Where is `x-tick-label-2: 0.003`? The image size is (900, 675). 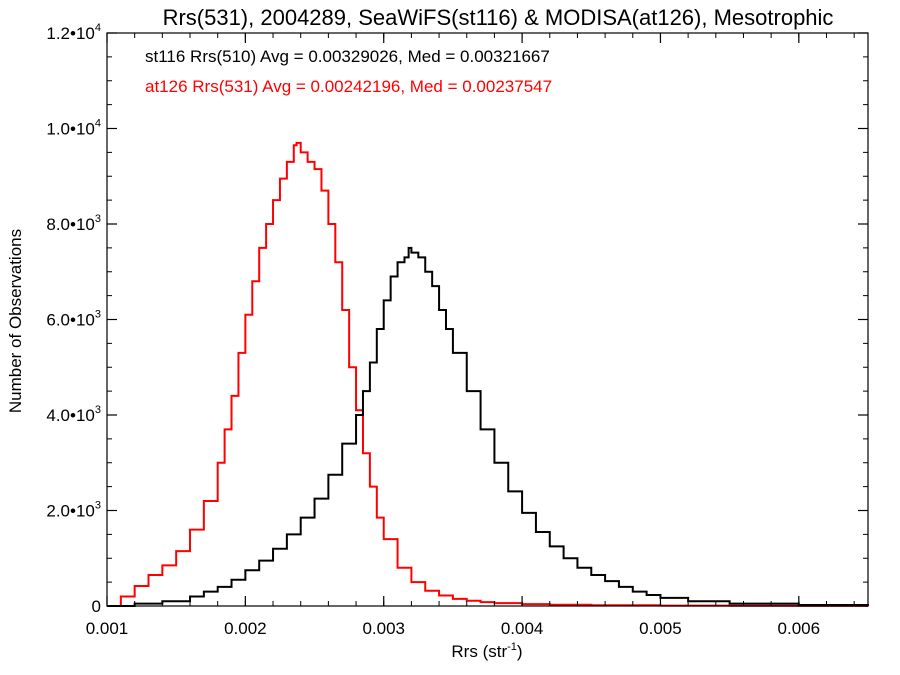
x-tick-label-2: 0.003 is located at coordinates (383, 628).